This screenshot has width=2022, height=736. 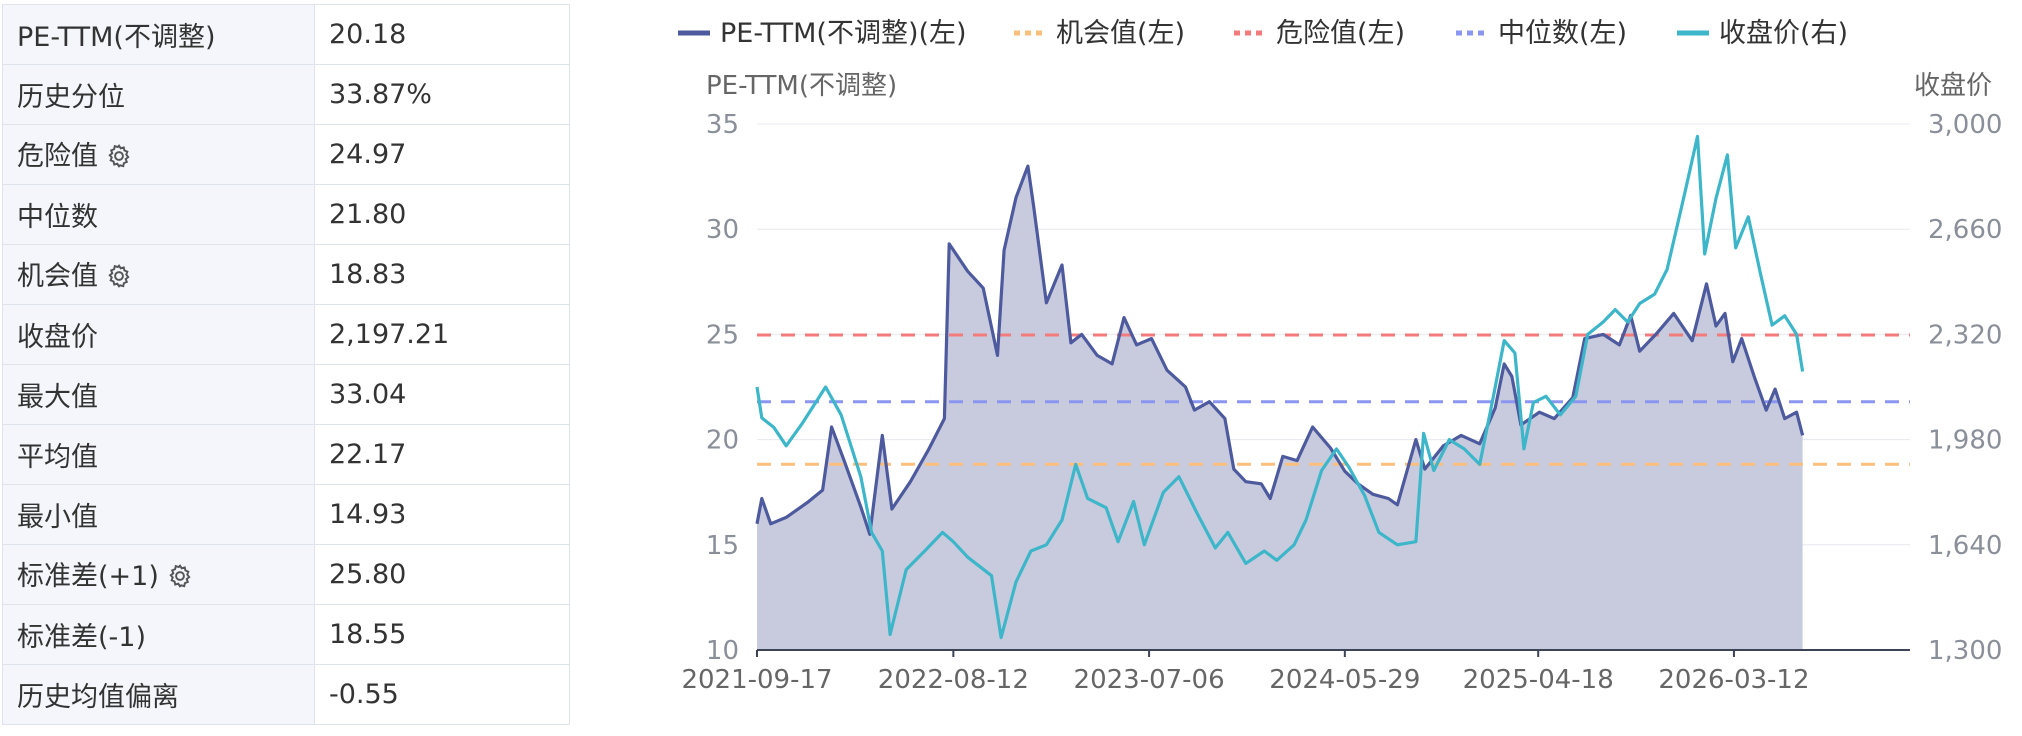 I want to click on stats-label: 标准差(-1), so click(x=81, y=637).